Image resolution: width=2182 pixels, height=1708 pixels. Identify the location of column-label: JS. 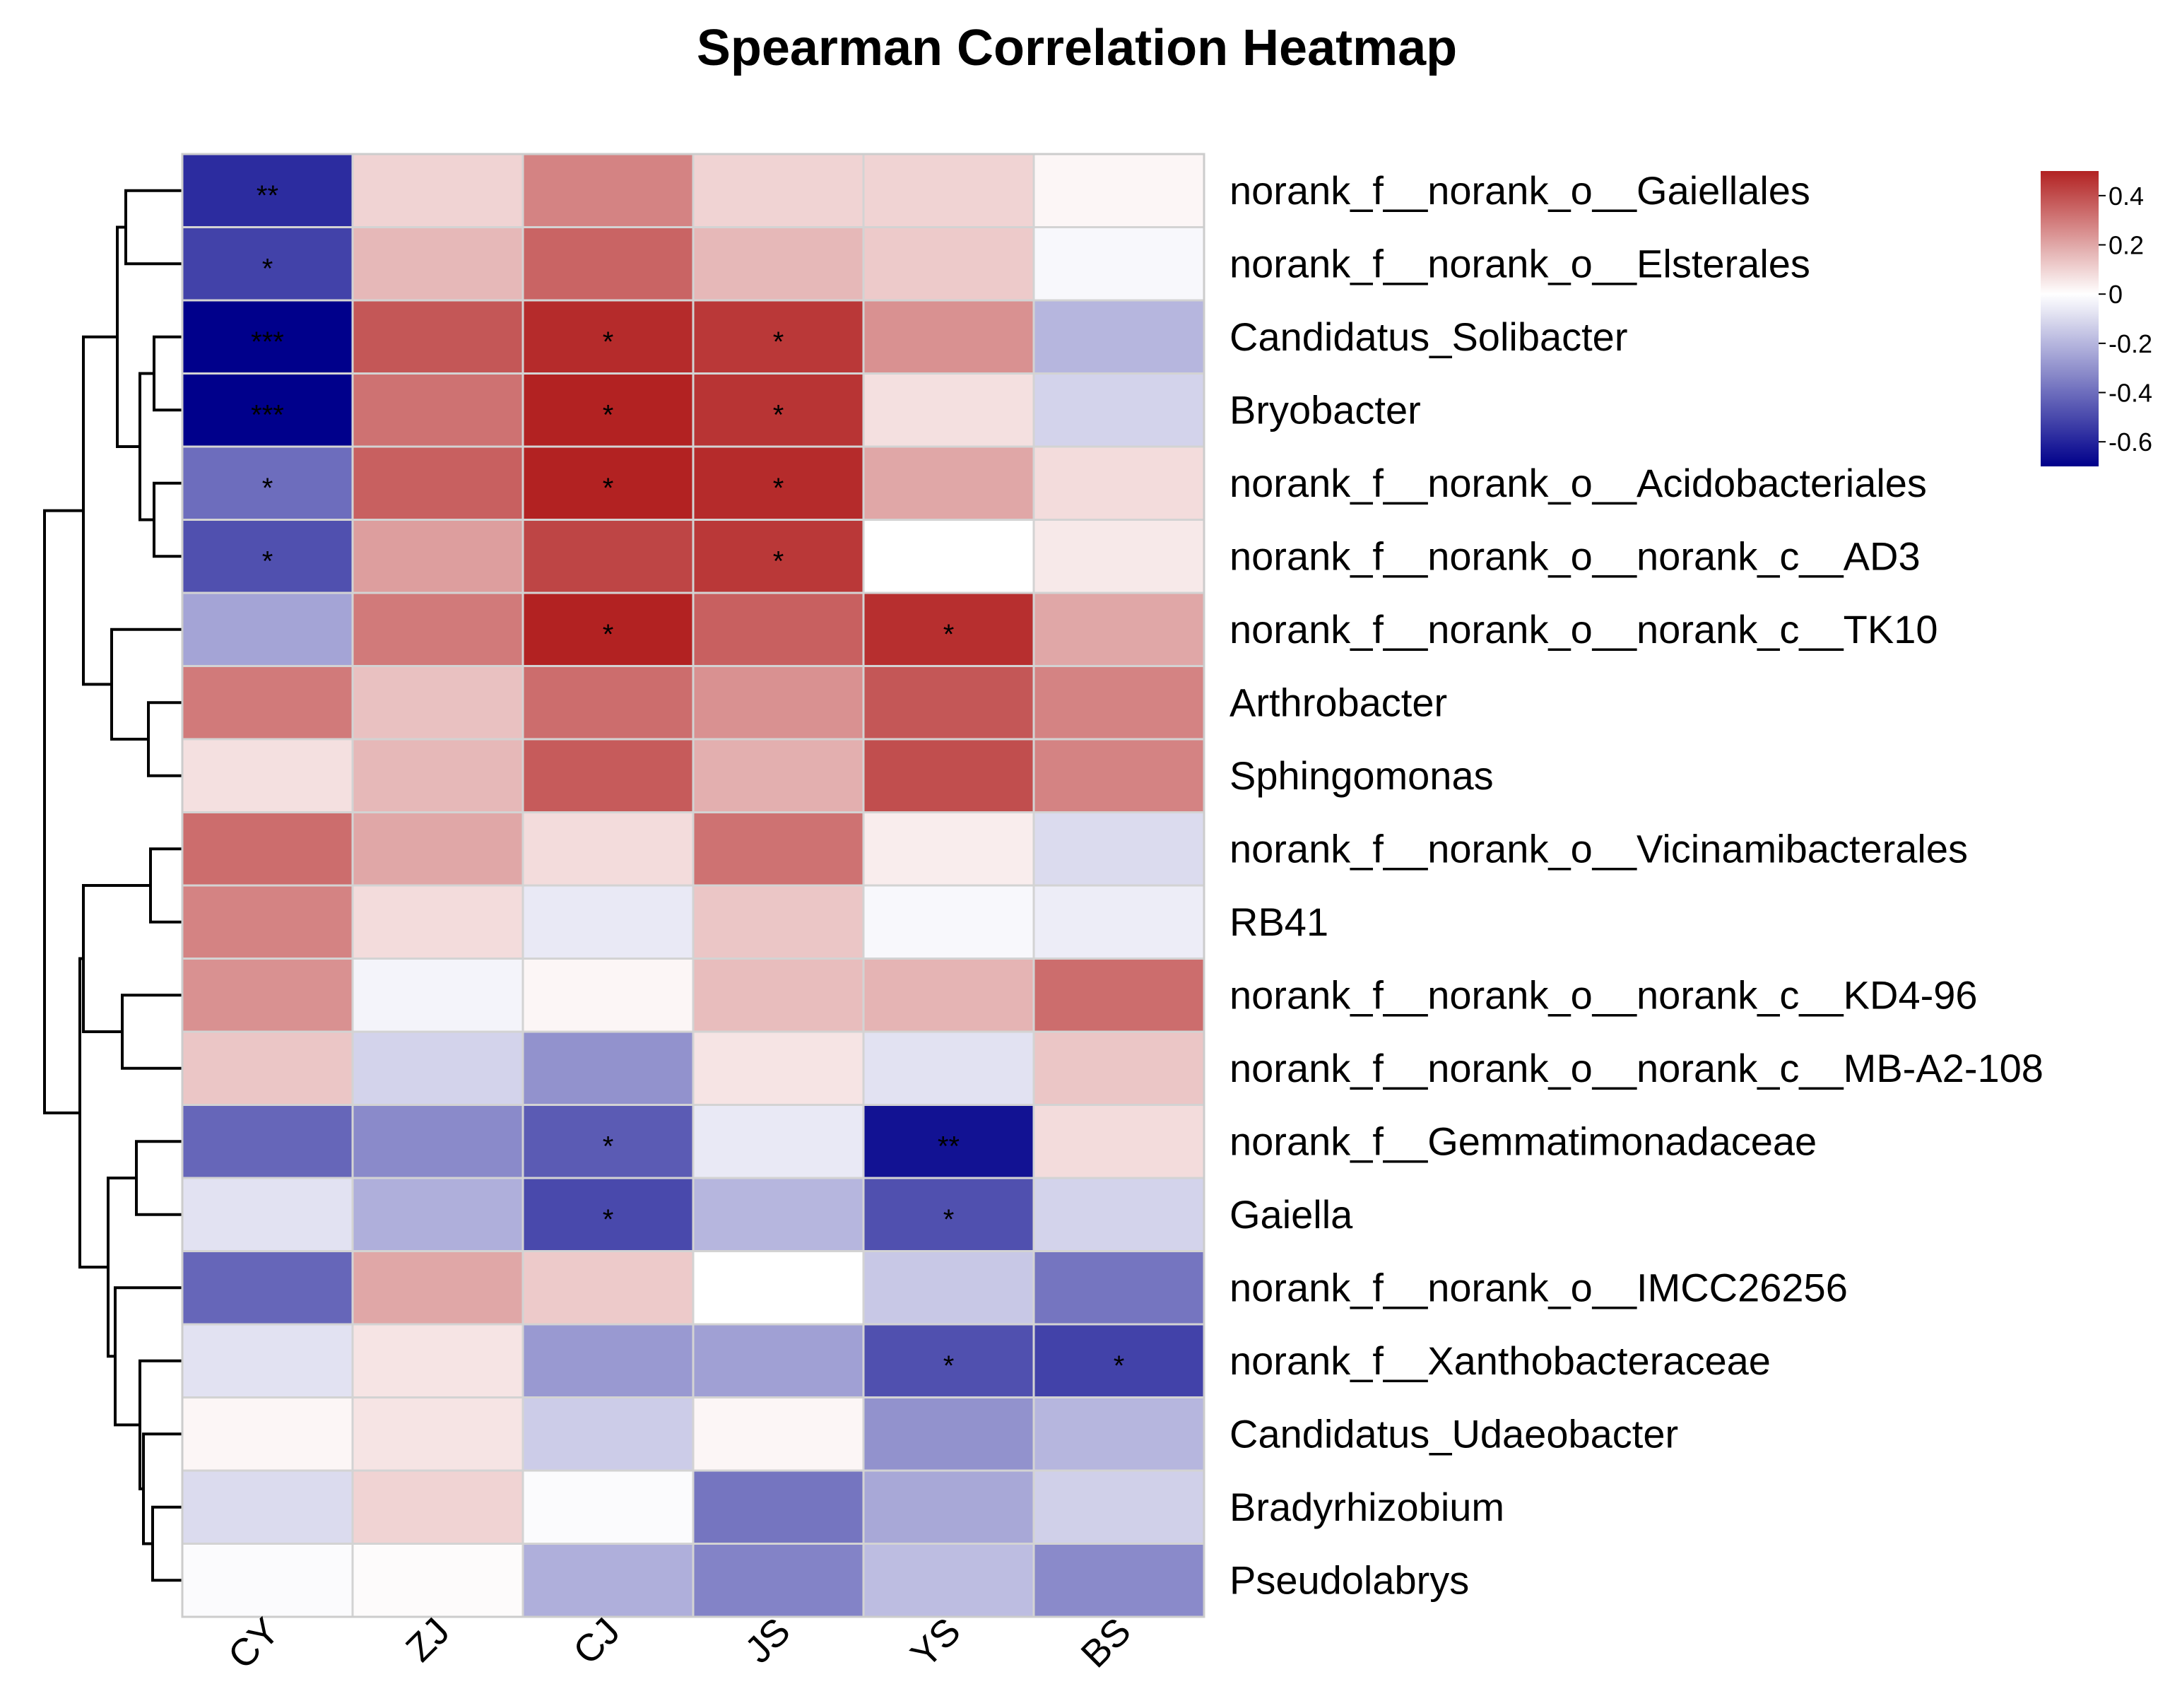
(767, 1641).